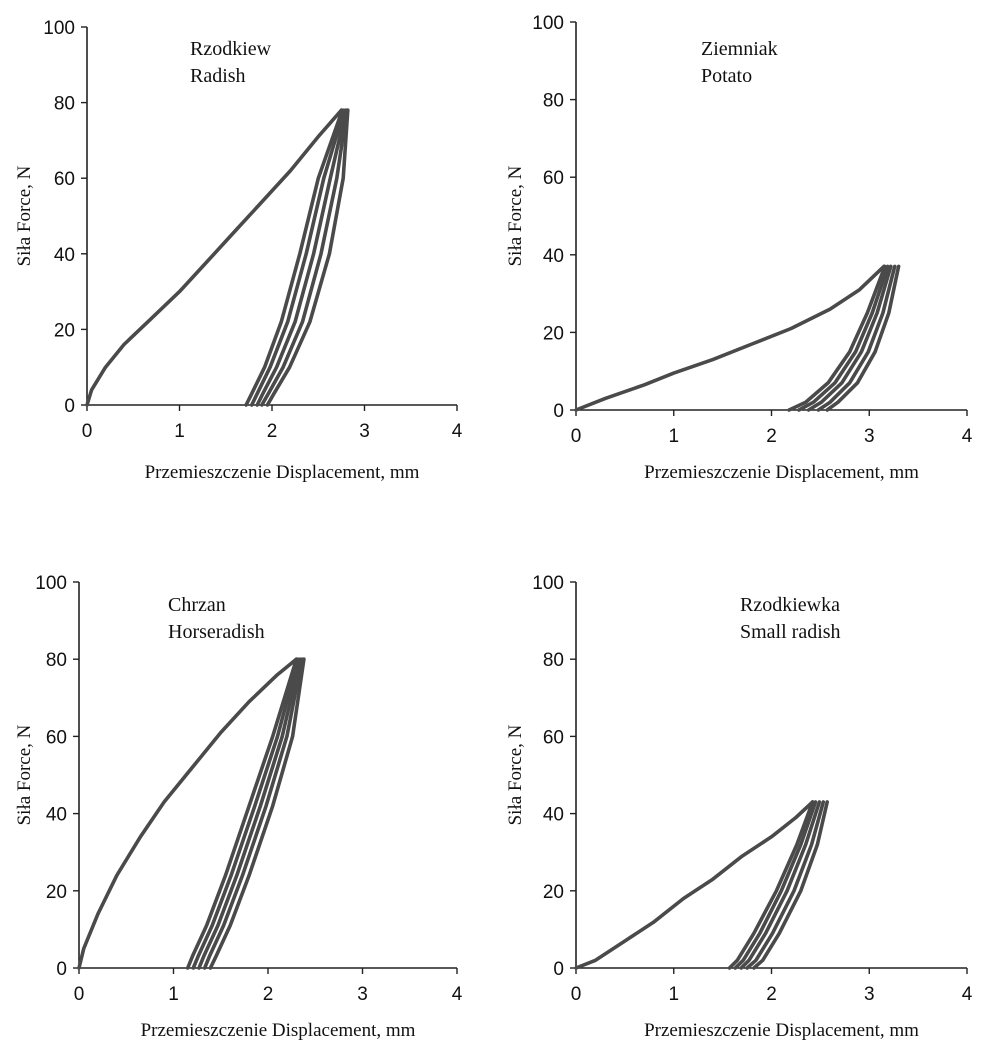  What do you see at coordinates (790, 605) in the screenshot?
I see `chart-annotation: Rzodkiewka` at bounding box center [790, 605].